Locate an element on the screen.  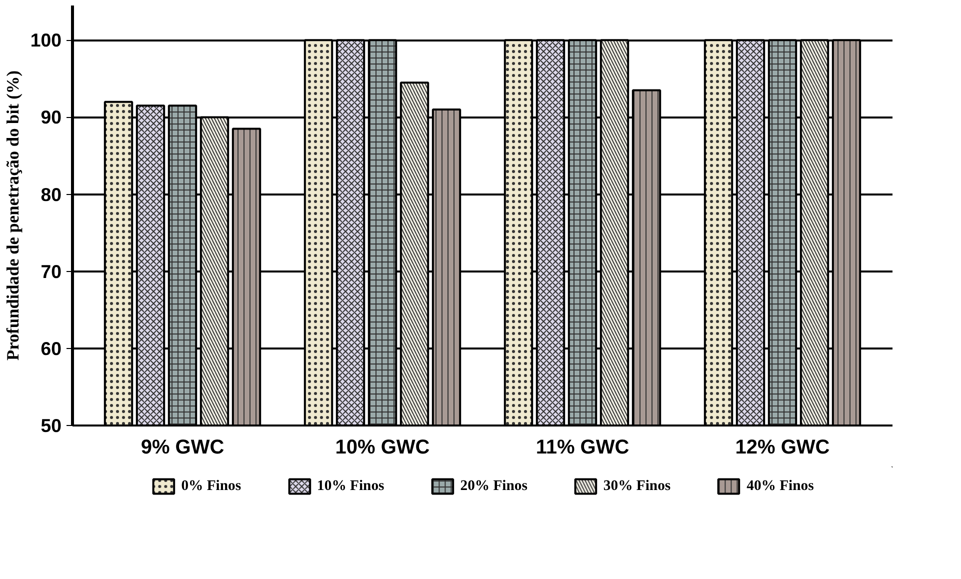
x-tick-label: 9% GWC is located at coordinates (182, 447).